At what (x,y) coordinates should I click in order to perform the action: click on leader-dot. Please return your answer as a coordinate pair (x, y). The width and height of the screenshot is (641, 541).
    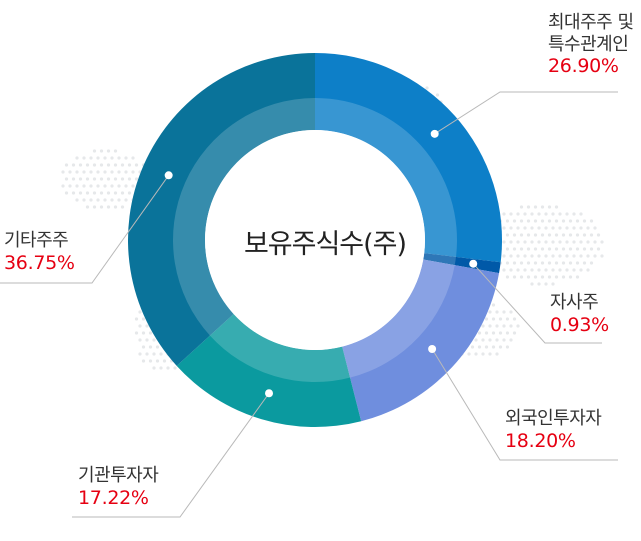
    Looking at the image, I should click on (269, 393).